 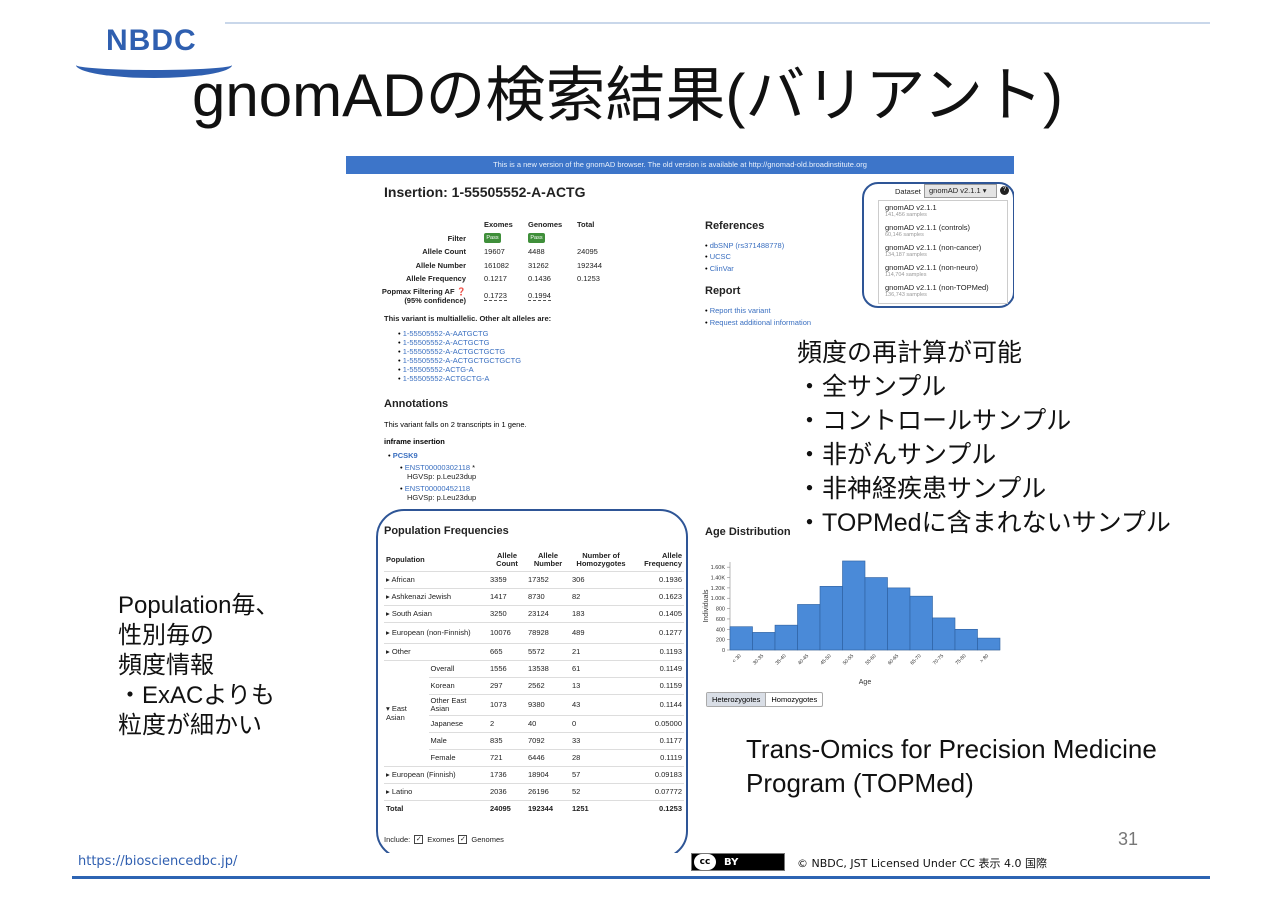 What do you see at coordinates (435, 488) in the screenshot?
I see `transcript-link: • ENST00000452118` at bounding box center [435, 488].